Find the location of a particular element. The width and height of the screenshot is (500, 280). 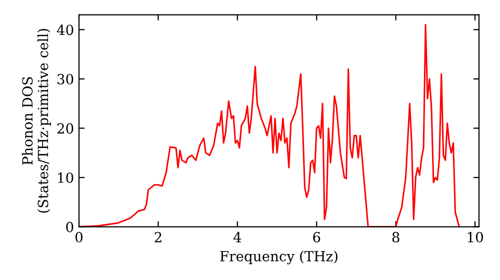

x-tick-label: 4 is located at coordinates (237, 237).